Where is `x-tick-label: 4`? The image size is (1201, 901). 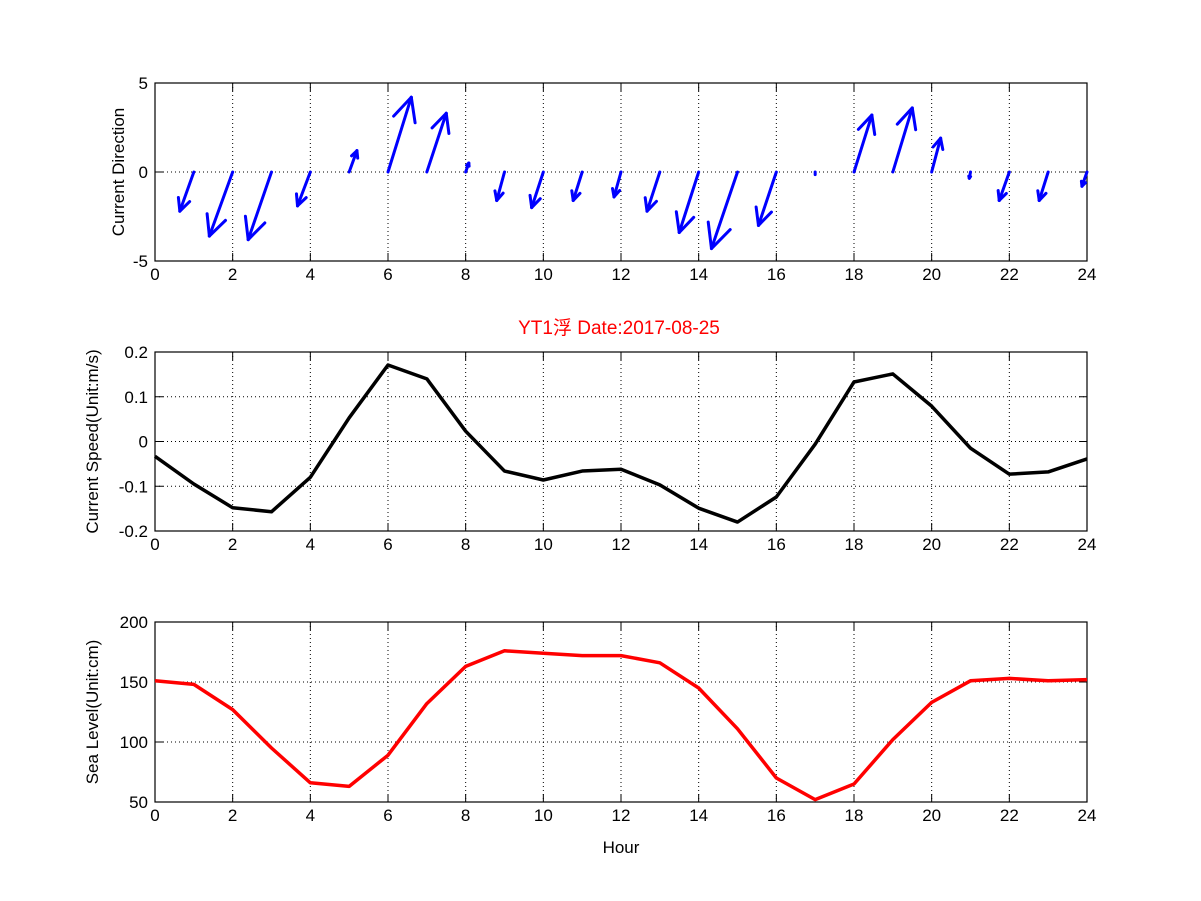
x-tick-label: 4 is located at coordinates (310, 815).